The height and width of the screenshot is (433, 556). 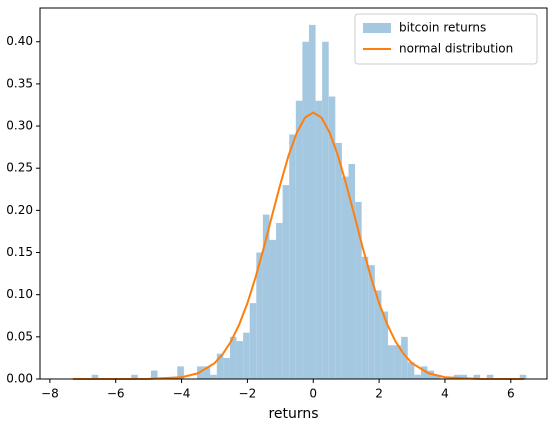 What do you see at coordinates (511, 394) in the screenshot?
I see `x-tick-label: 6` at bounding box center [511, 394].